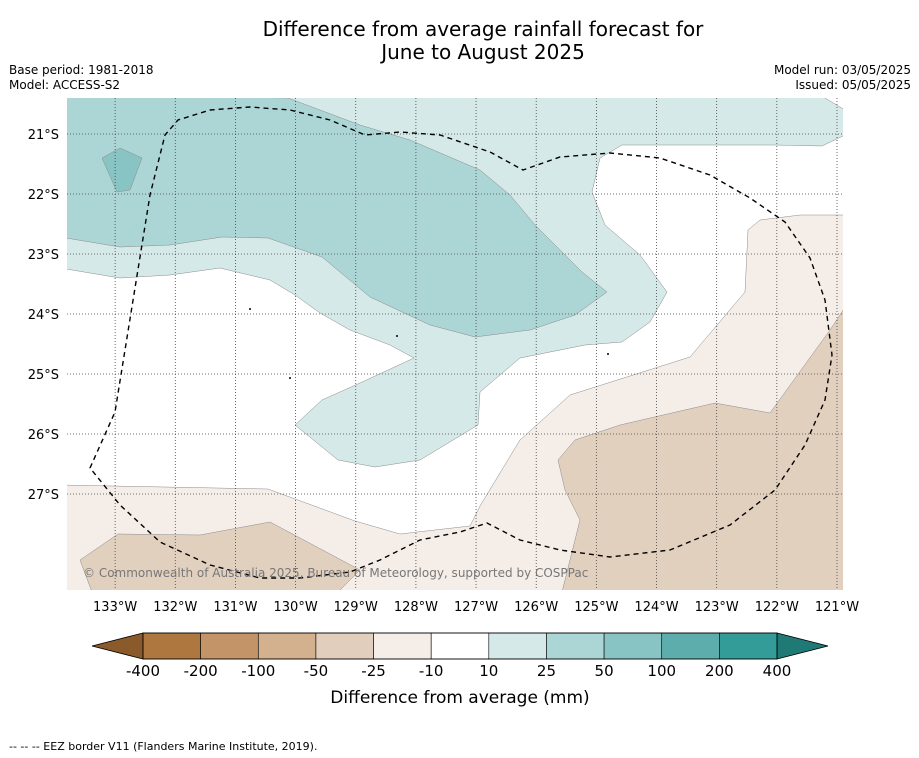 The height and width of the screenshot is (758, 919). Describe the element at coordinates (201, 671) in the screenshot. I see `colorbar-label: -200` at that location.